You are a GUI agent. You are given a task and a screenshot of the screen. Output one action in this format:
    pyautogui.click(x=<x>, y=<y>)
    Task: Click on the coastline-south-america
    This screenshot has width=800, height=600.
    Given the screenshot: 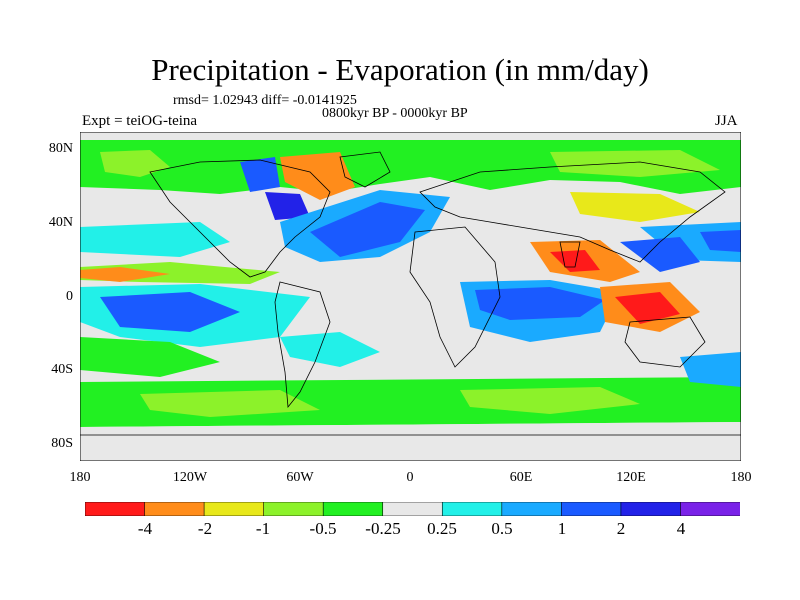 What is the action you would take?
    pyautogui.click(x=302, y=345)
    